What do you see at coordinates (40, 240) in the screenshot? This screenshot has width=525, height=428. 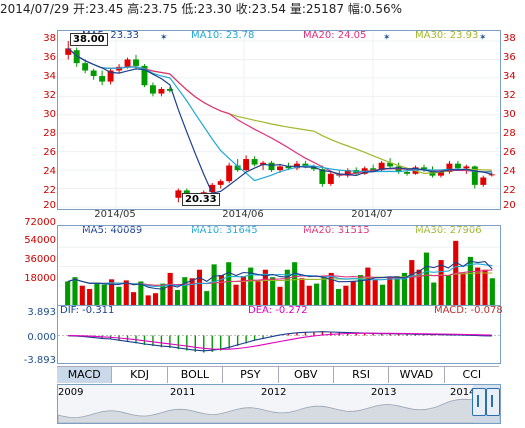 I see `vol-tick: 54000` at bounding box center [40, 240].